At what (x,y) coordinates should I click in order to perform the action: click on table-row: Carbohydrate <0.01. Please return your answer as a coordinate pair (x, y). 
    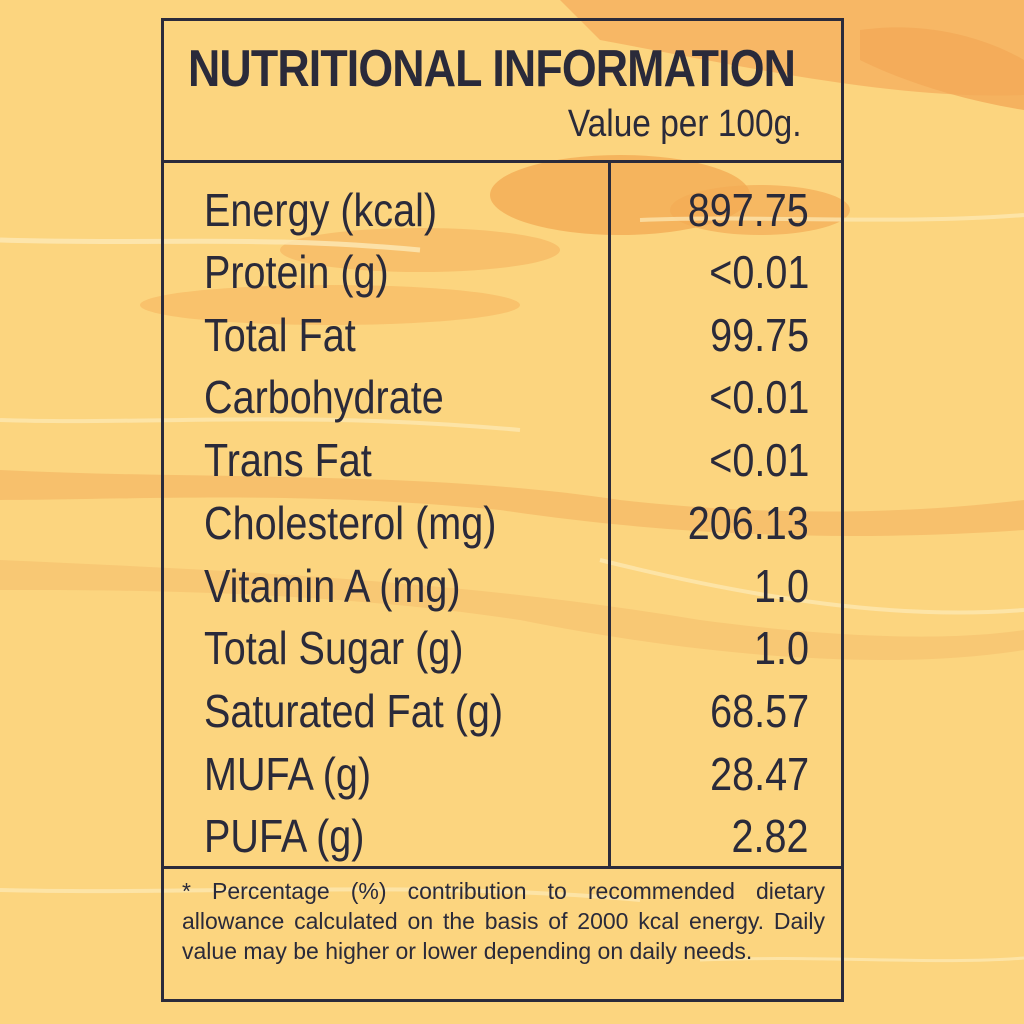
    Looking at the image, I should click on (502, 395).